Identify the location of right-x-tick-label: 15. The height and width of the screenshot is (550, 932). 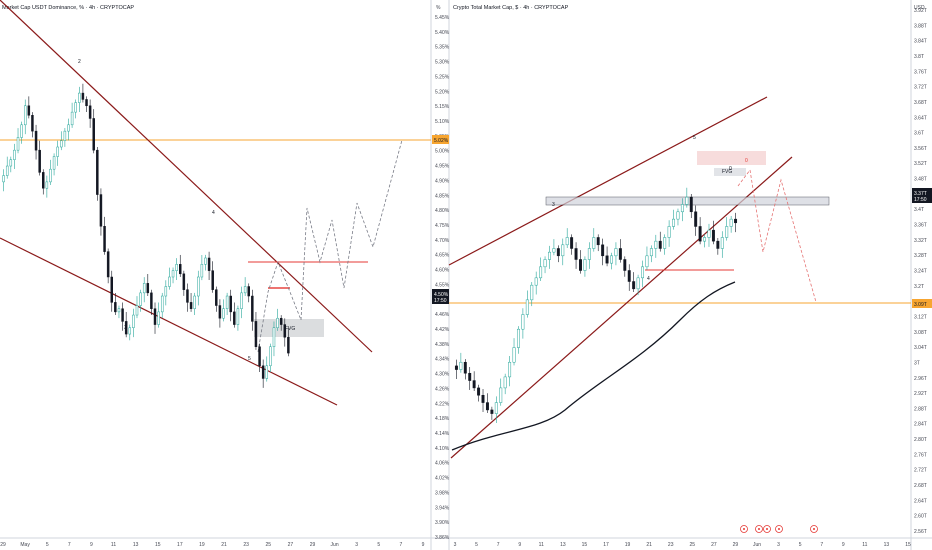
(585, 545).